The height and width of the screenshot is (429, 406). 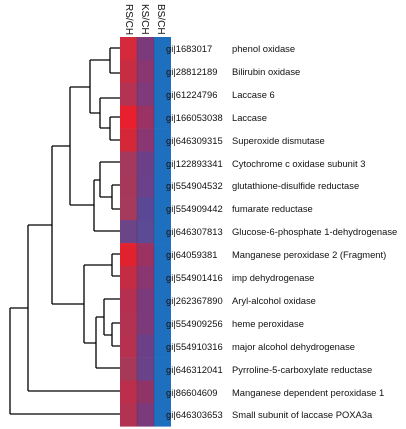 I want to click on row-protein-name: Laccase, so click(x=249, y=117).